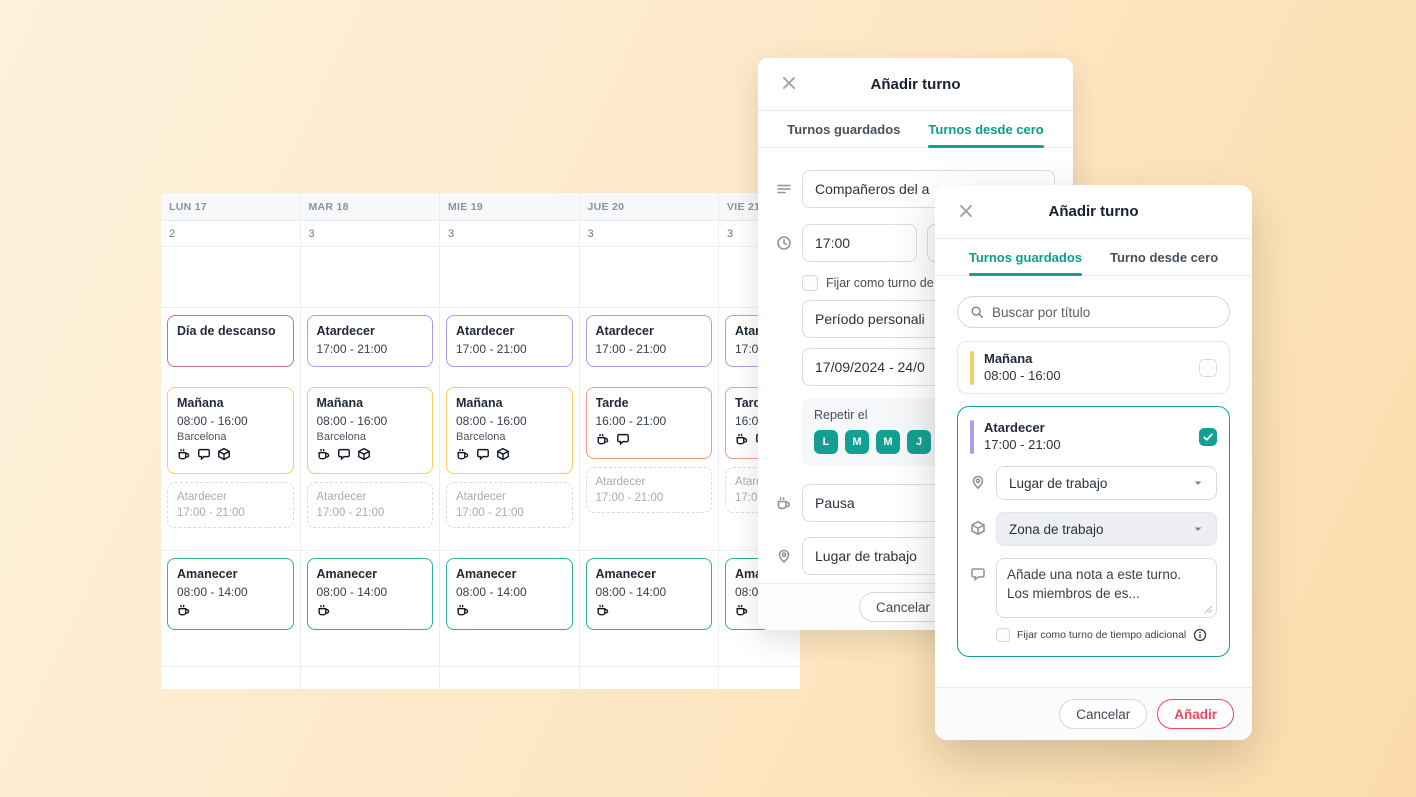 The width and height of the screenshot is (1416, 797). Describe the element at coordinates (648, 423) in the screenshot. I see `shift-card-afternoon: Tarde 16:00 - 21:00` at that location.